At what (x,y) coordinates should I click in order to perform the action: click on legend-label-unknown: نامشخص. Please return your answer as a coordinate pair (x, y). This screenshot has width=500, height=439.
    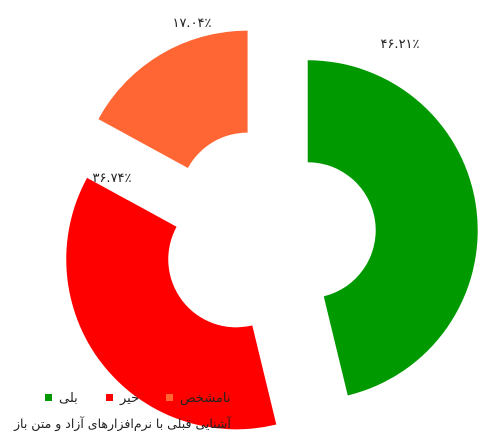
    Looking at the image, I should click on (205, 398).